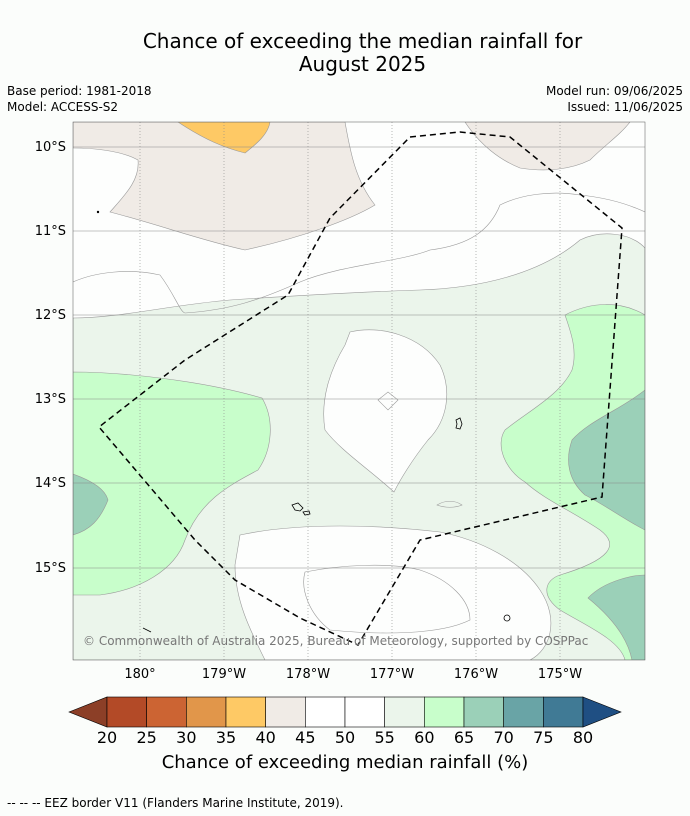 The height and width of the screenshot is (816, 690). Describe the element at coordinates (424, 737) in the screenshot. I see `colorbar-tick-60: 60` at that location.